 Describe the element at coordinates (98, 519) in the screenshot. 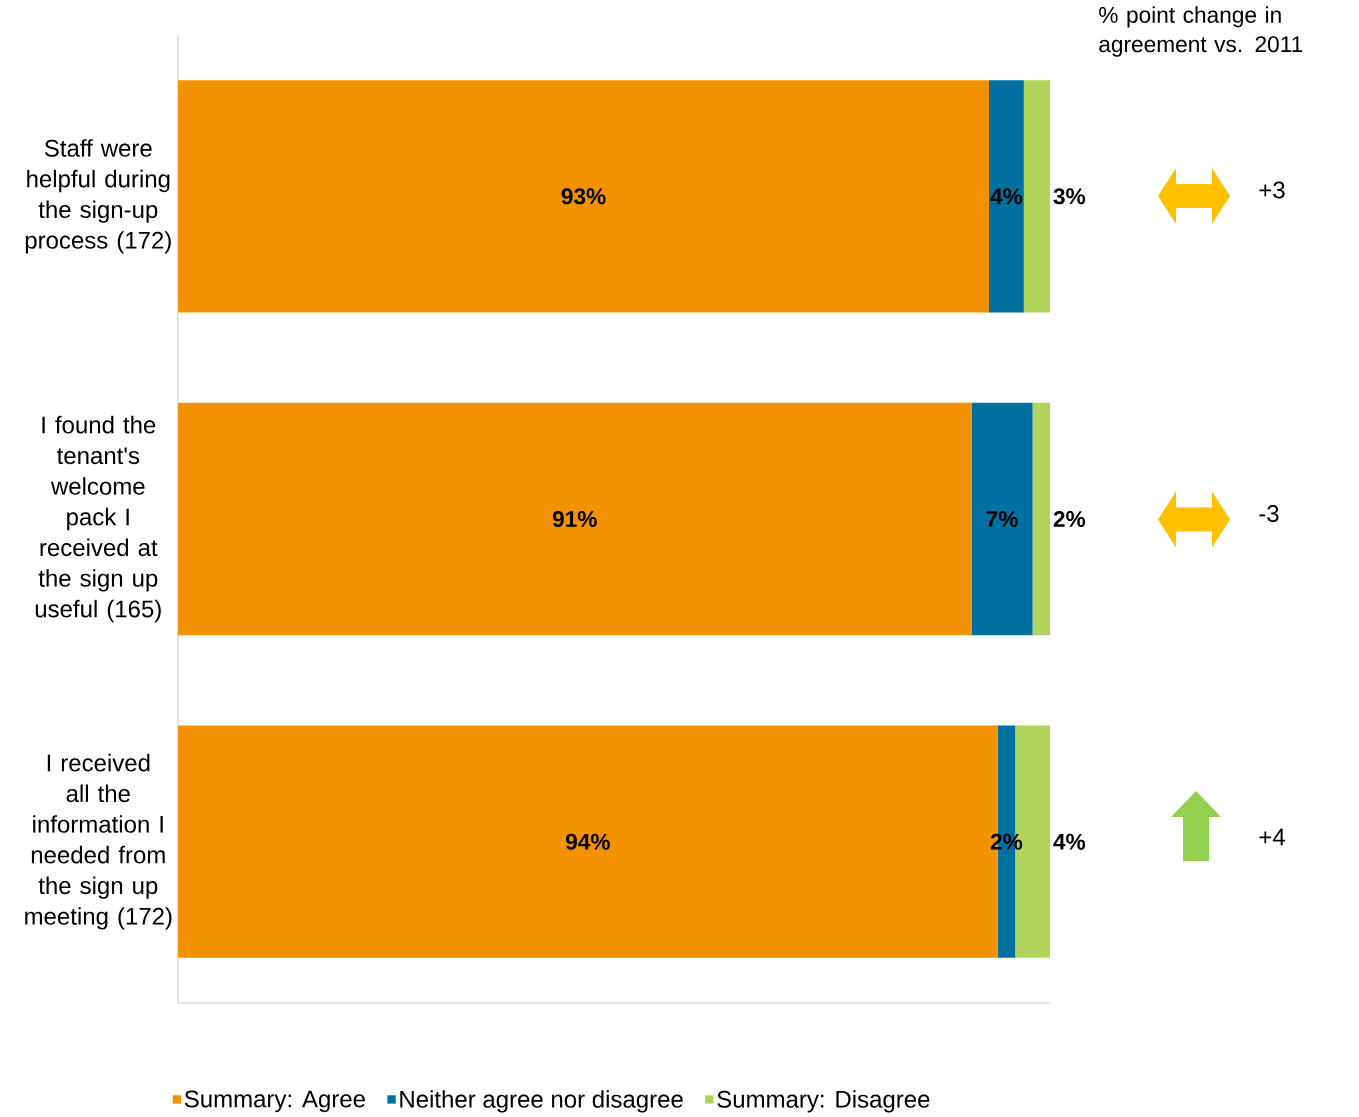

I see `y-tick-label: I found the tenant's welcome pack I received at the sign up useful (165)` at that location.